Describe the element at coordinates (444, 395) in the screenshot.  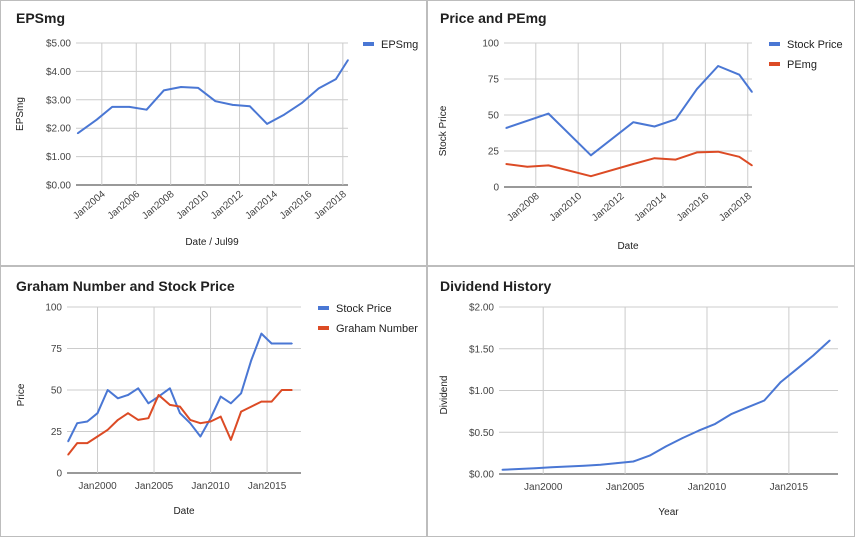
I see `y-axis-label: Dividend` at that location.